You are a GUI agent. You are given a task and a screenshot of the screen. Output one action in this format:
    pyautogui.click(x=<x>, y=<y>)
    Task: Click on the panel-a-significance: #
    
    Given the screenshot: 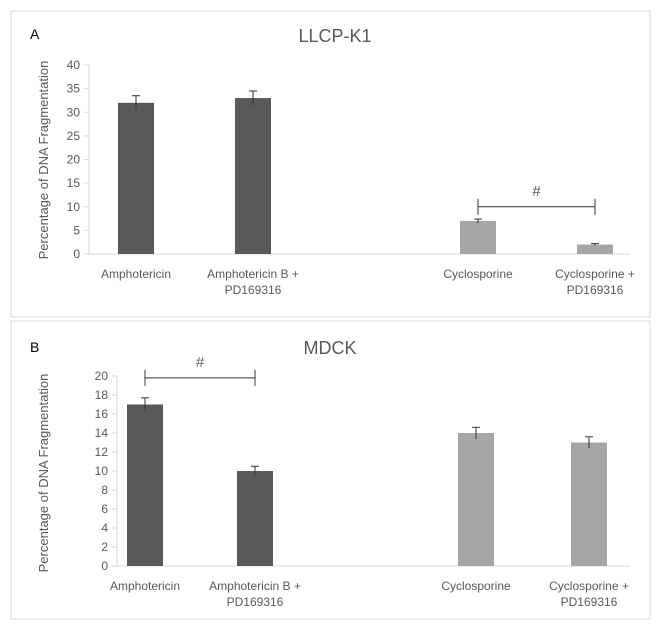 What is the action you would take?
    pyautogui.click(x=536, y=199)
    